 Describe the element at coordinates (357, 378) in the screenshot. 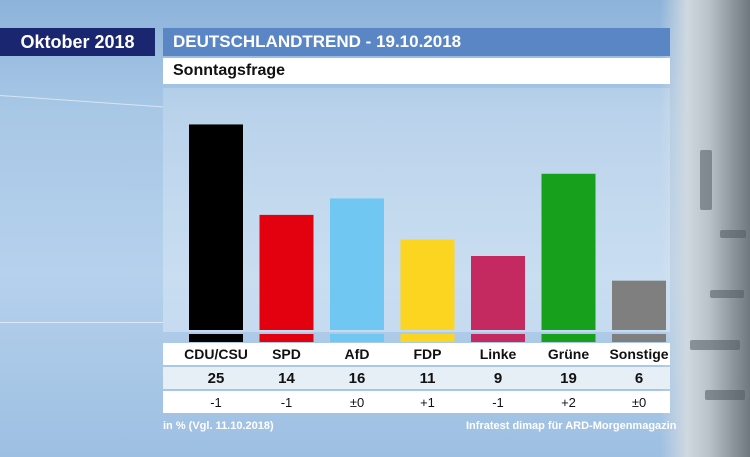

I see `value-label-afd: 16` at that location.